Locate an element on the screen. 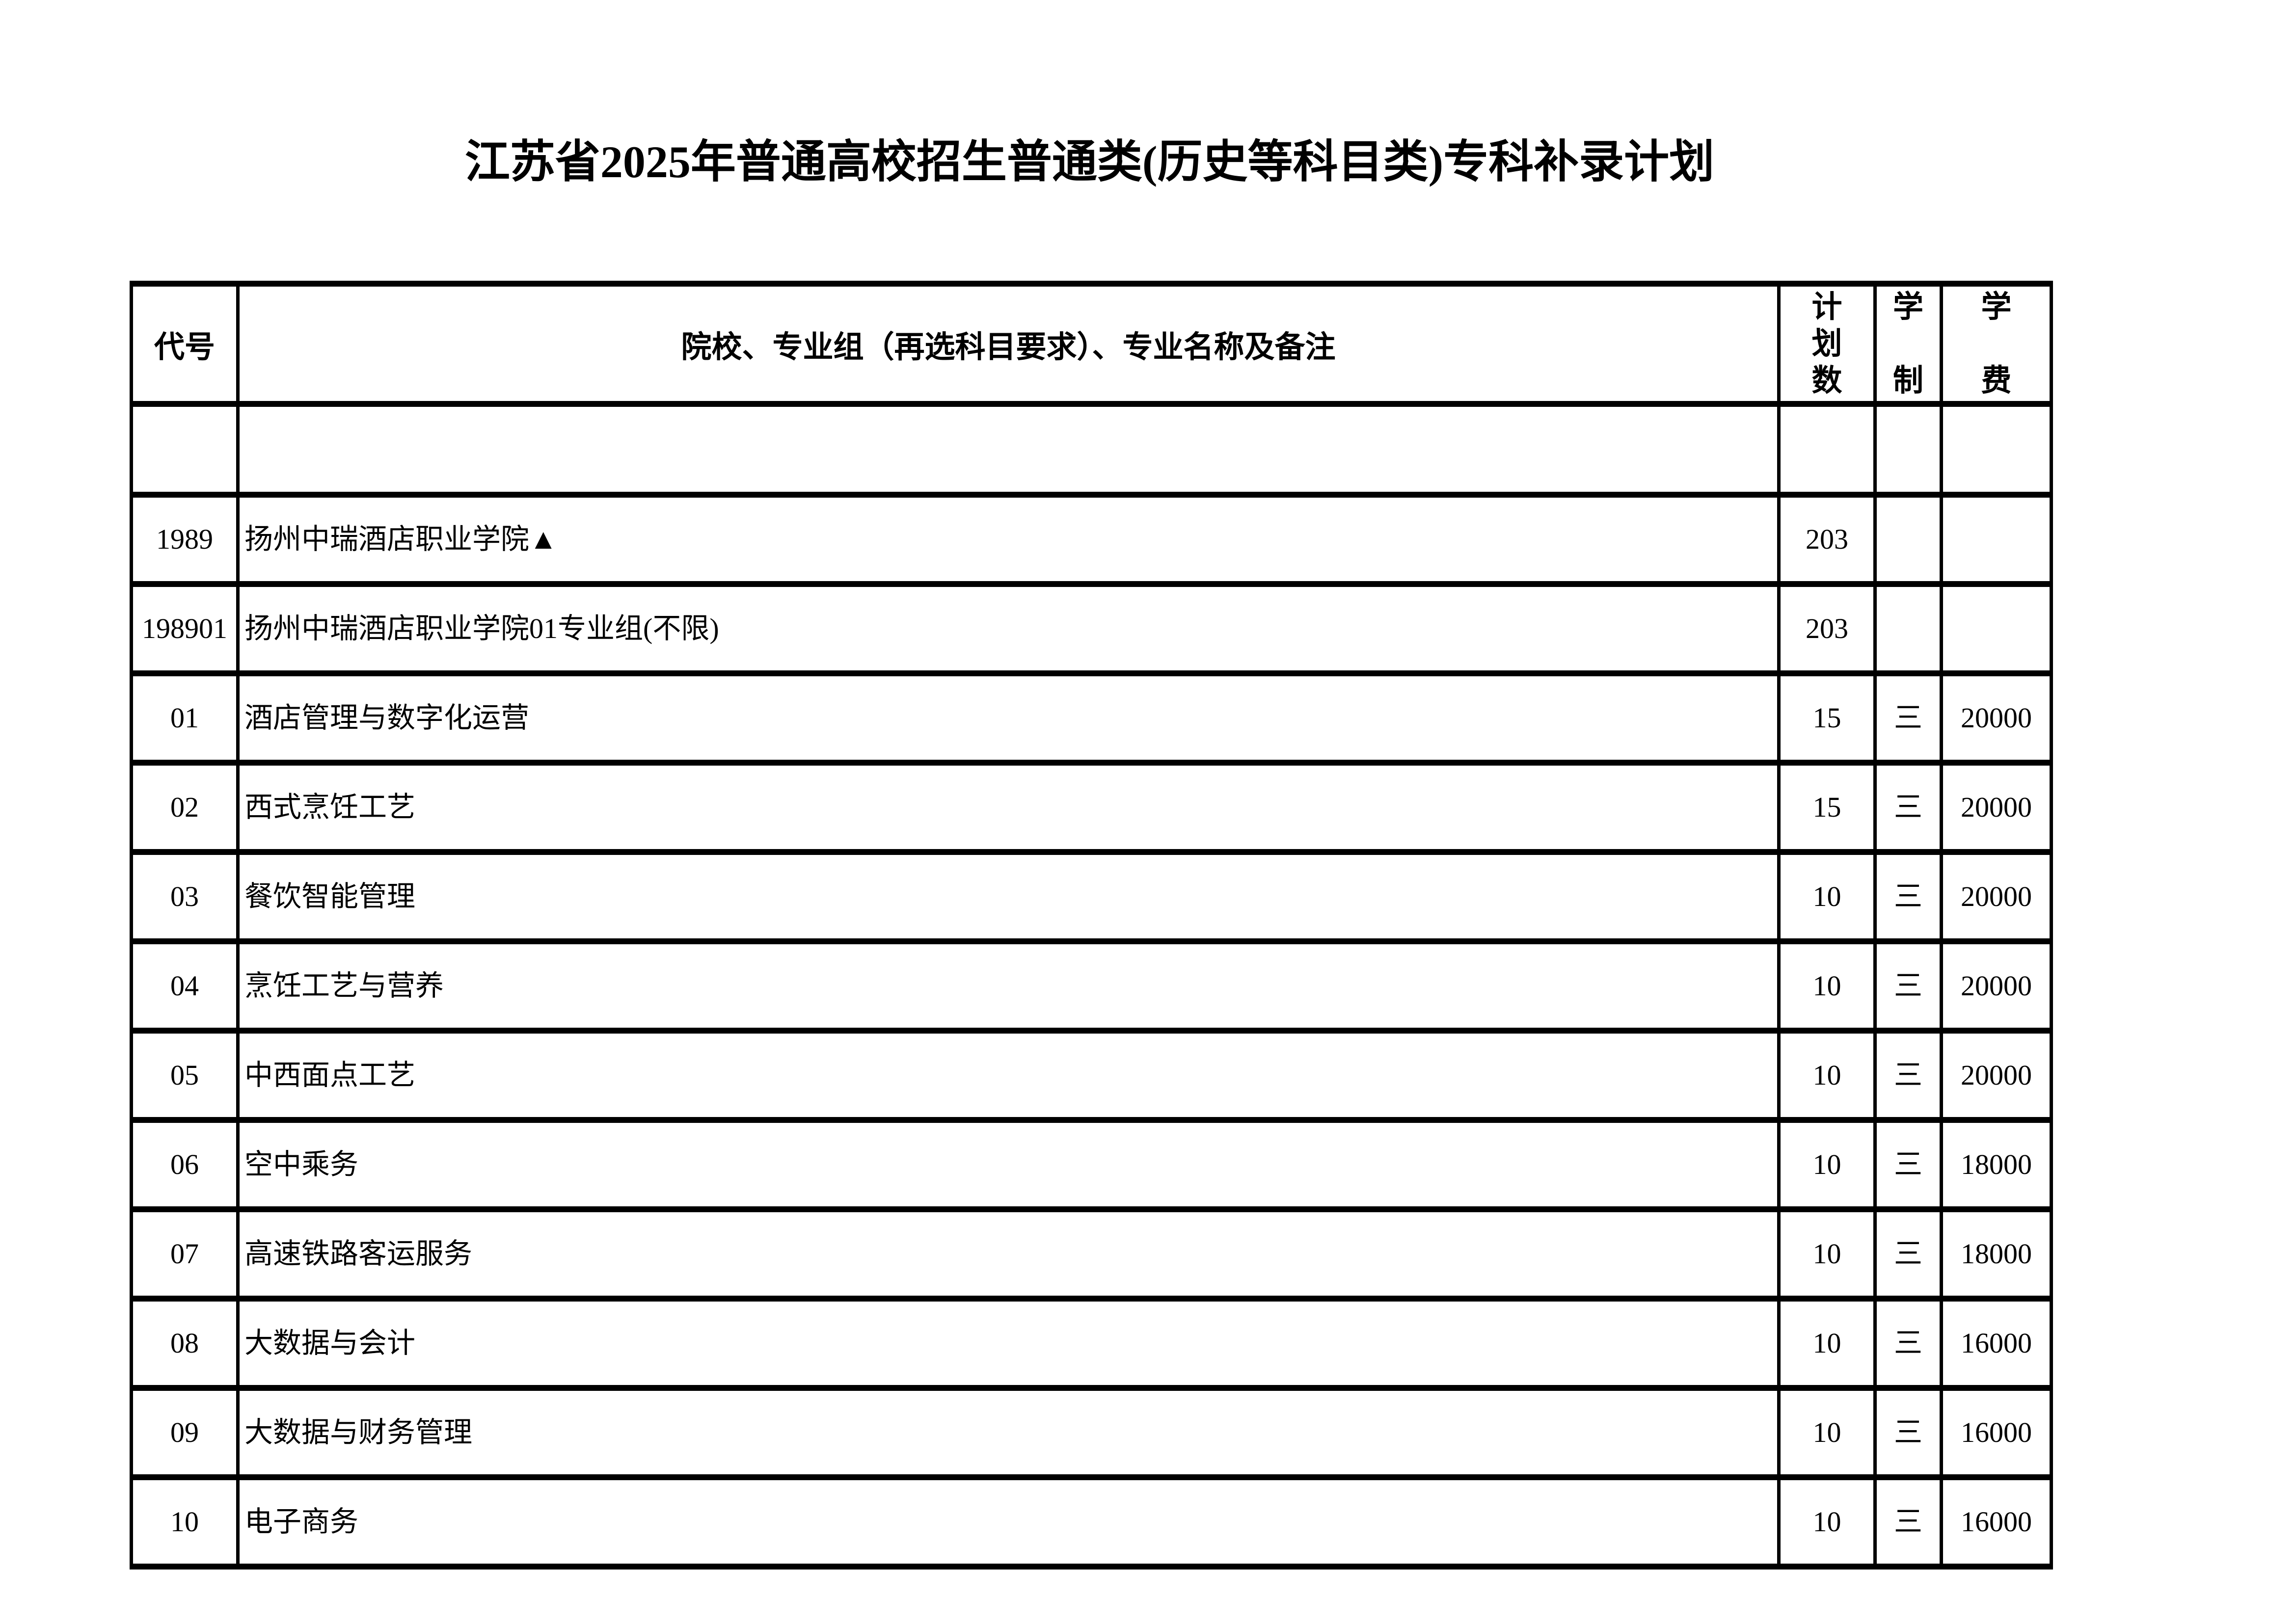 This screenshot has height=1623, width=2296. header-name: 院校、专业组（再选科目要求）、专业名称及备注 is located at coordinates (1008, 344).